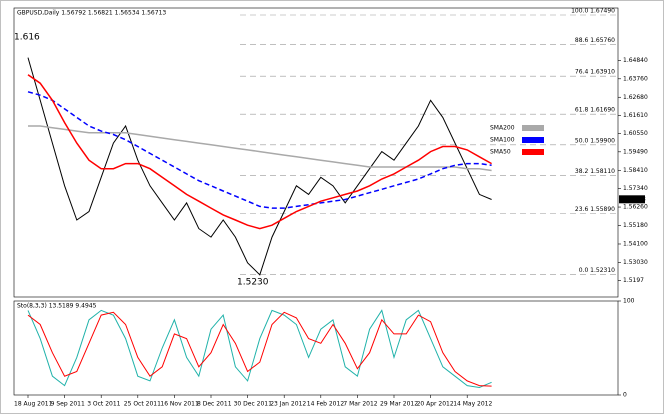 The image size is (664, 414). I want to click on x-tick-label: 30 Dec 2011, so click(253, 404).